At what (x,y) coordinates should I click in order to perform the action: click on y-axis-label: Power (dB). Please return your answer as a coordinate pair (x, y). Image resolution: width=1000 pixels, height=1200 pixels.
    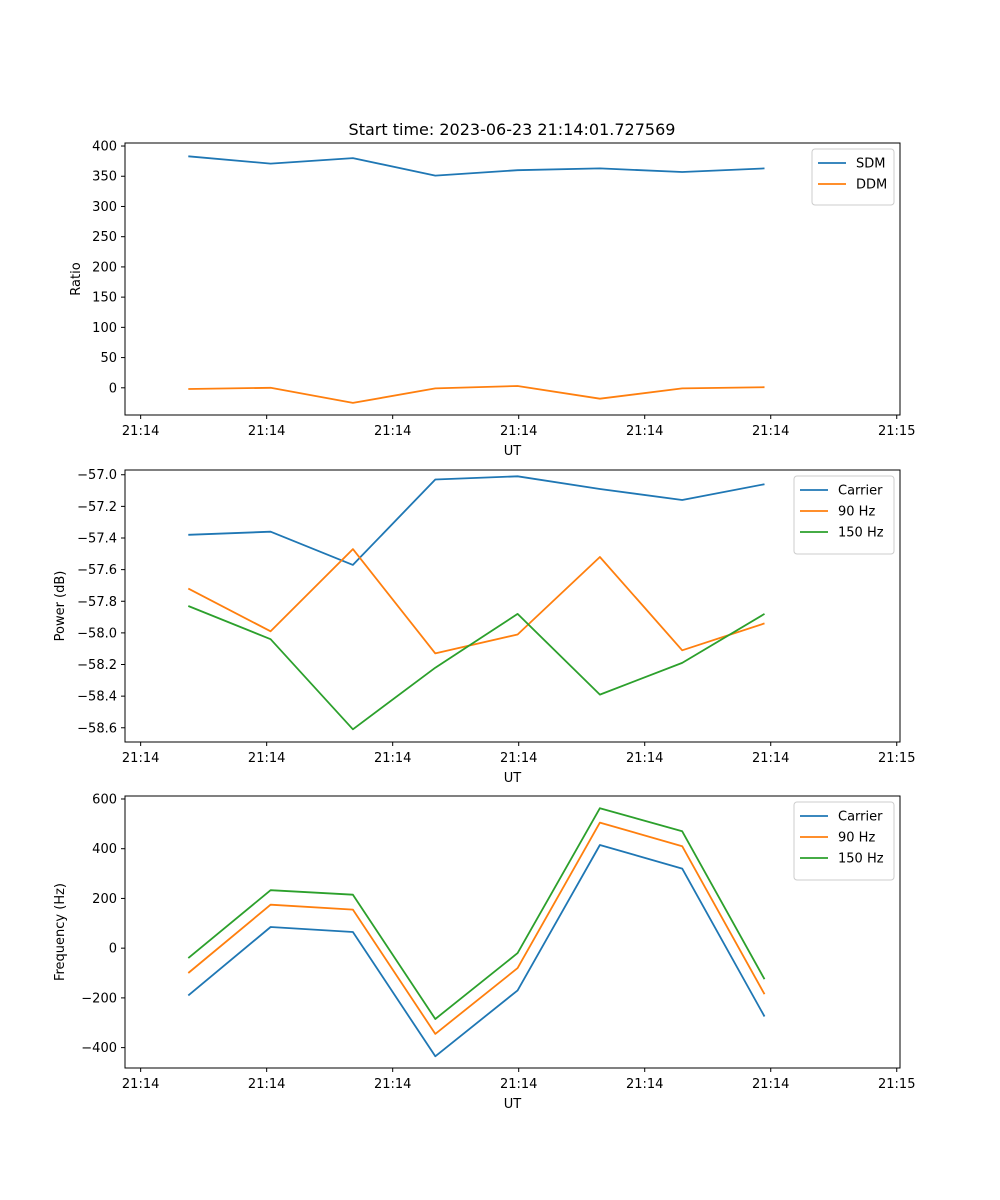
    Looking at the image, I should click on (60, 606).